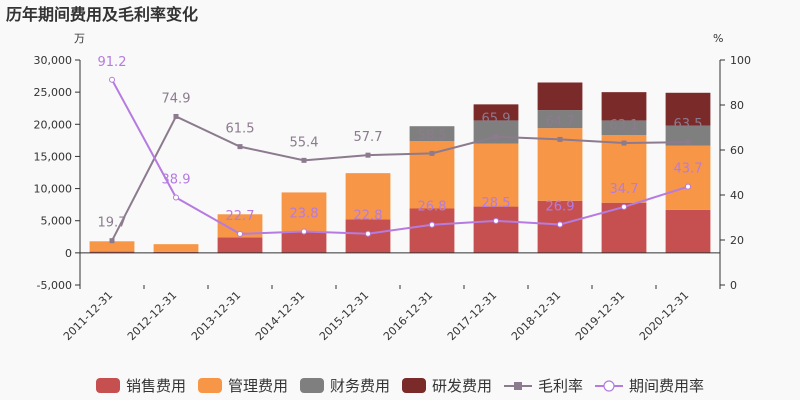 The image size is (800, 400). Describe the element at coordinates (472, 316) in the screenshot. I see `x-tick-label: 2017-12-31` at that location.